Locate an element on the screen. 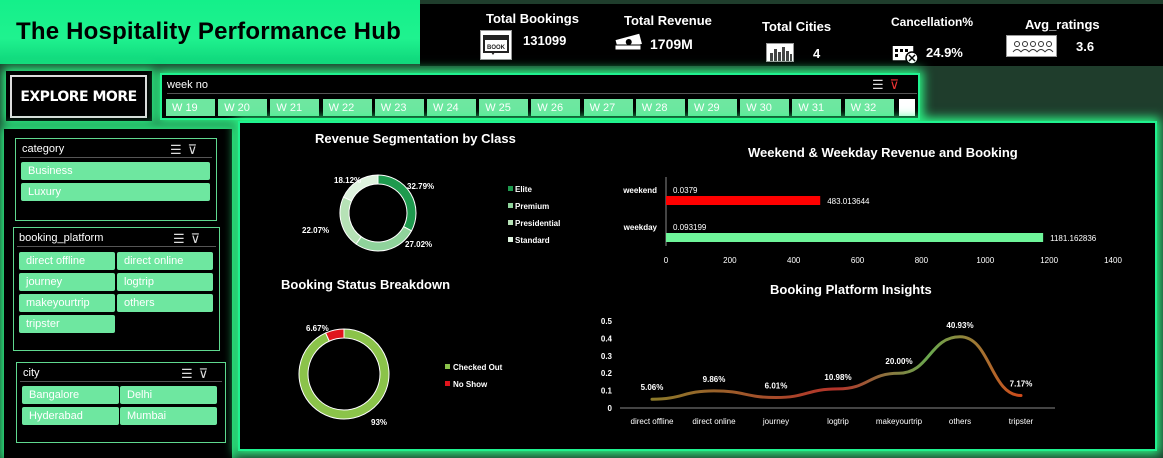 The height and width of the screenshot is (458, 1163). line-x-tick-tripster: tripster is located at coordinates (1021, 421).